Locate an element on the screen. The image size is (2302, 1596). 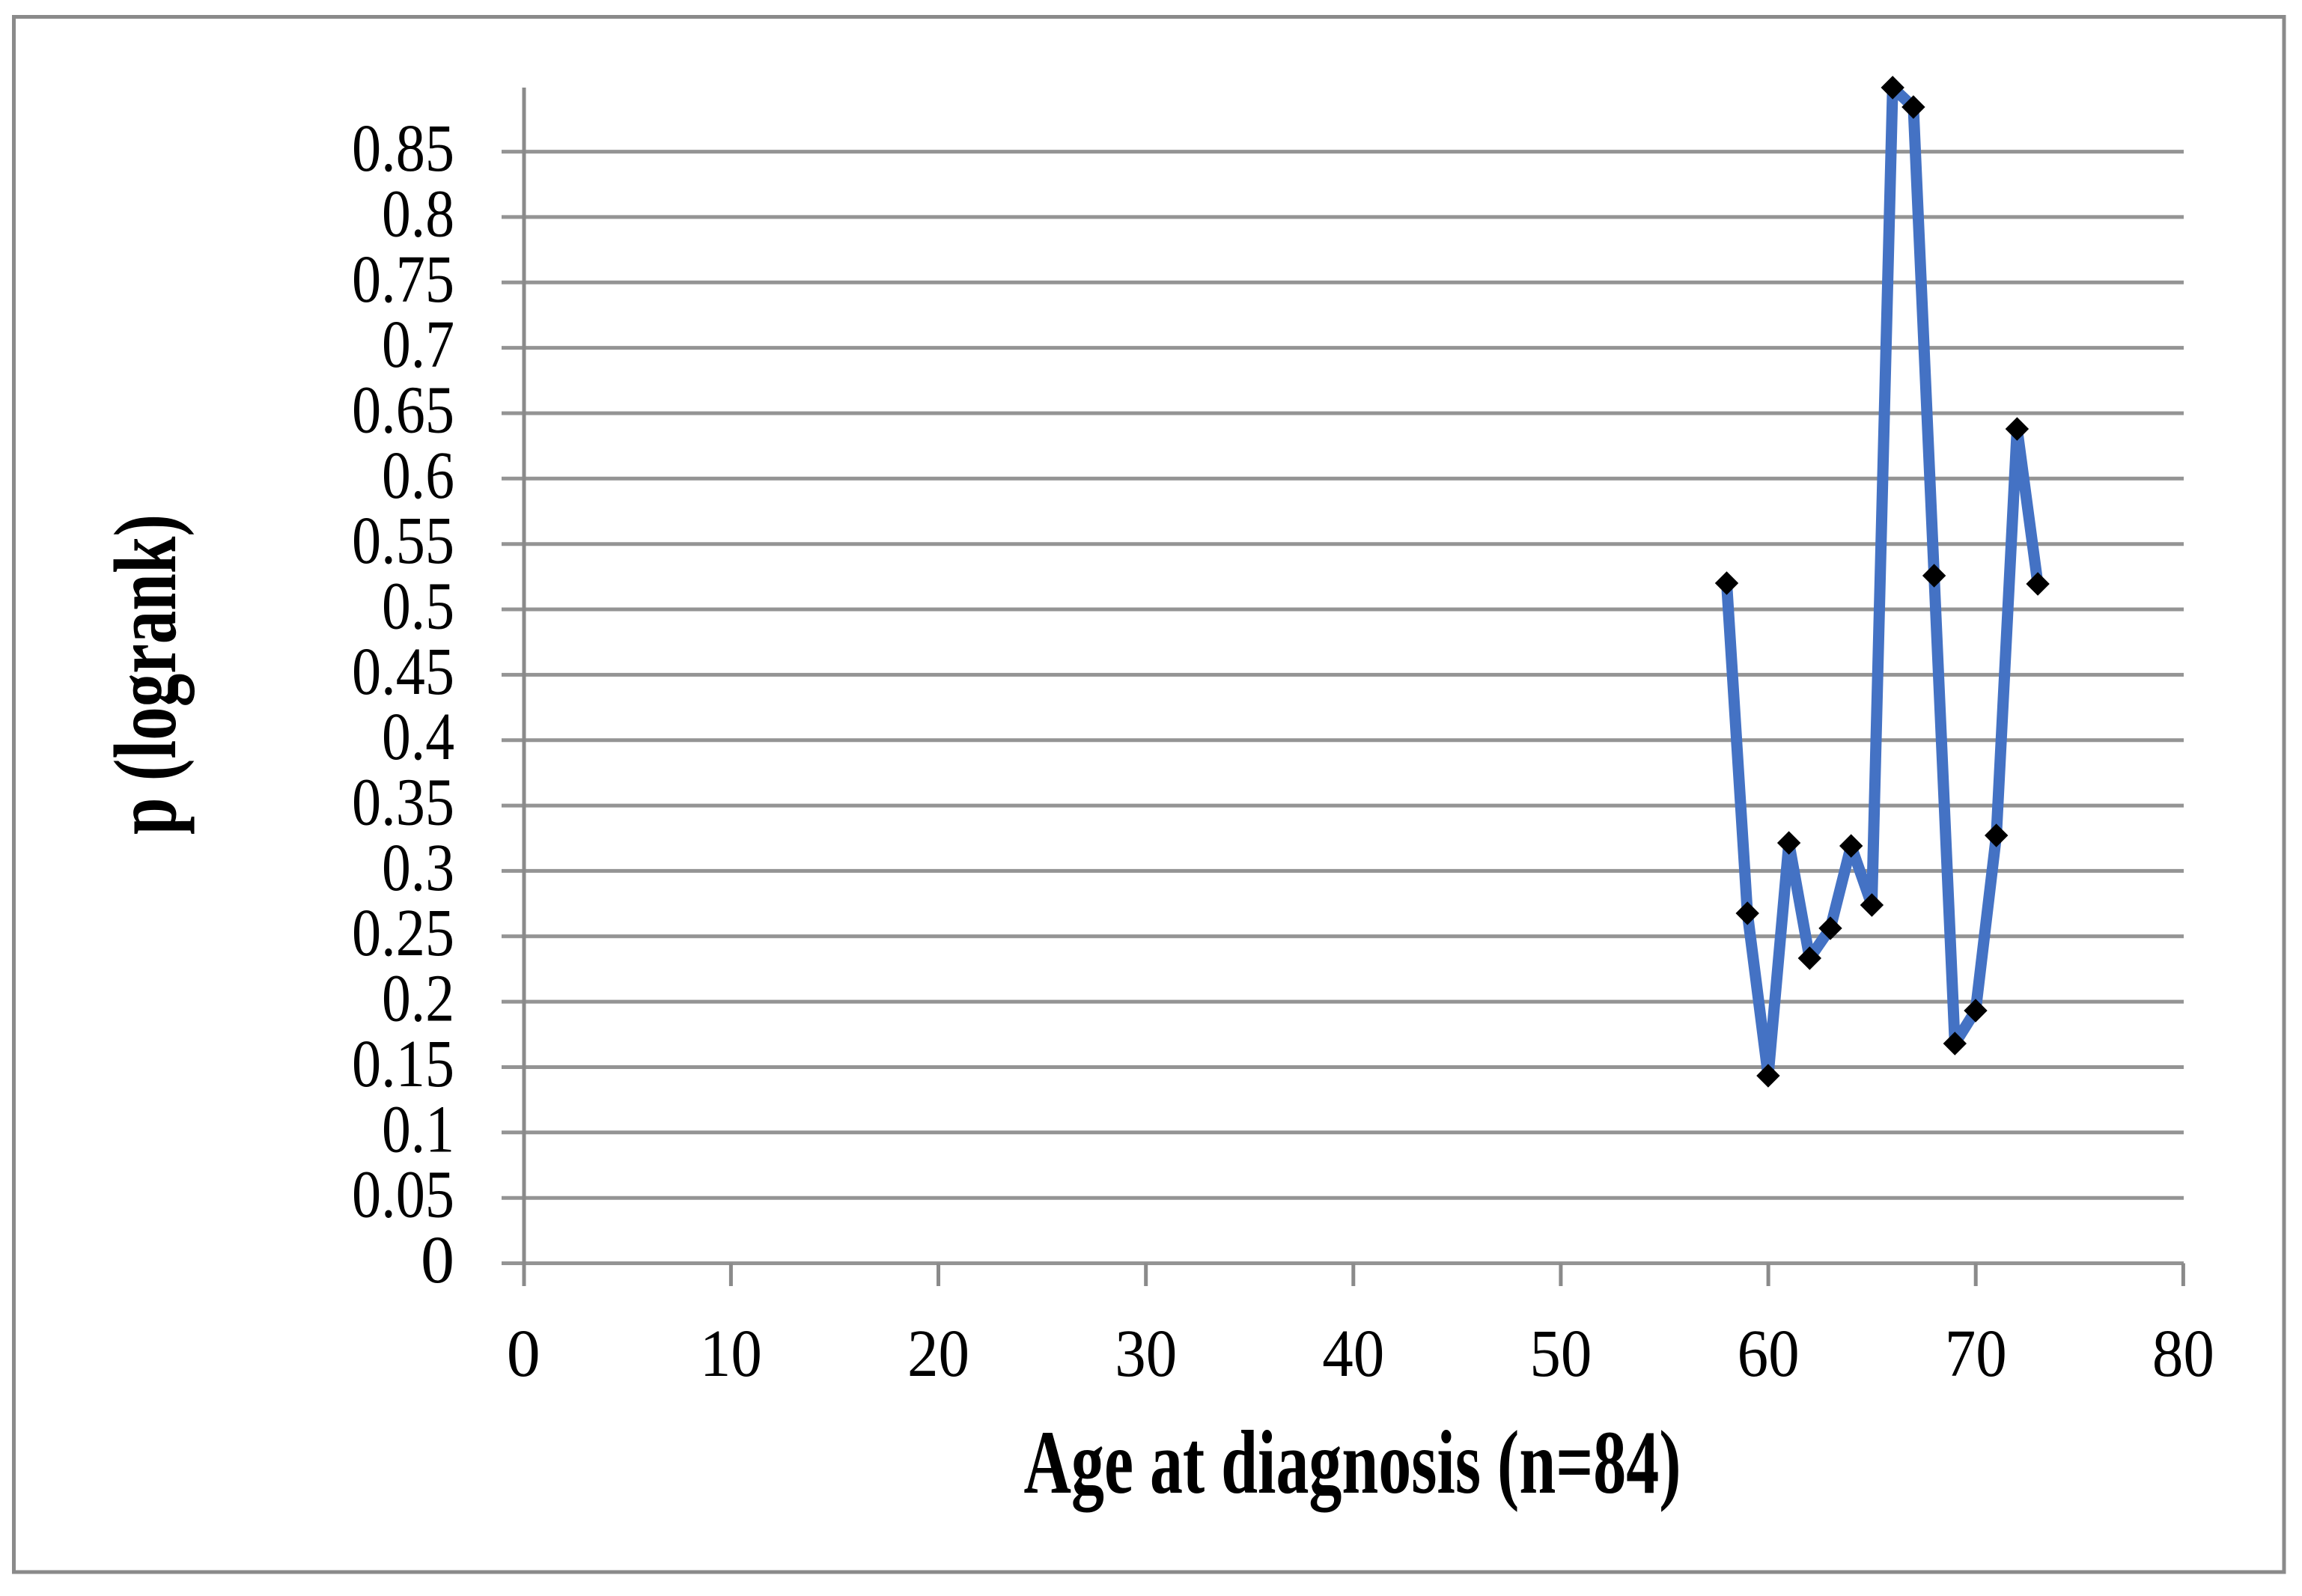
svg-text: 0.85 is located at coordinates (403, 149).